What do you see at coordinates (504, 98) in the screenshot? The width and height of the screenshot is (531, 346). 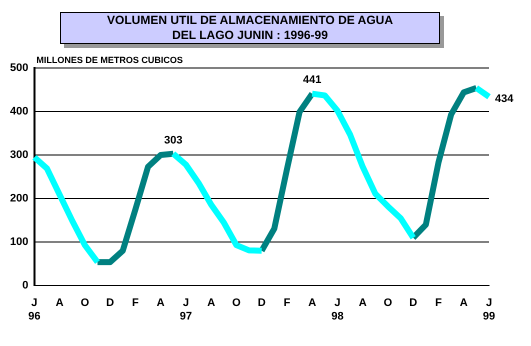 I see `data-label: 434` at bounding box center [504, 98].